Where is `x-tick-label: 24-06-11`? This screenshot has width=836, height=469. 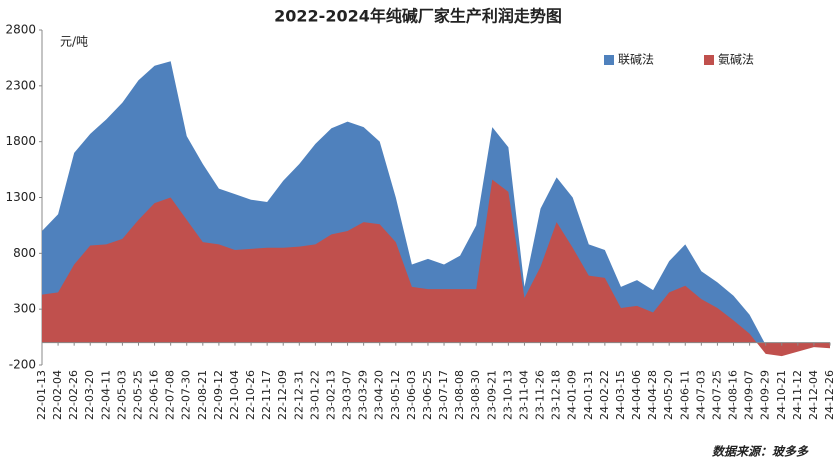
x-tick-label: 24-06-11 is located at coordinates (684, 395).